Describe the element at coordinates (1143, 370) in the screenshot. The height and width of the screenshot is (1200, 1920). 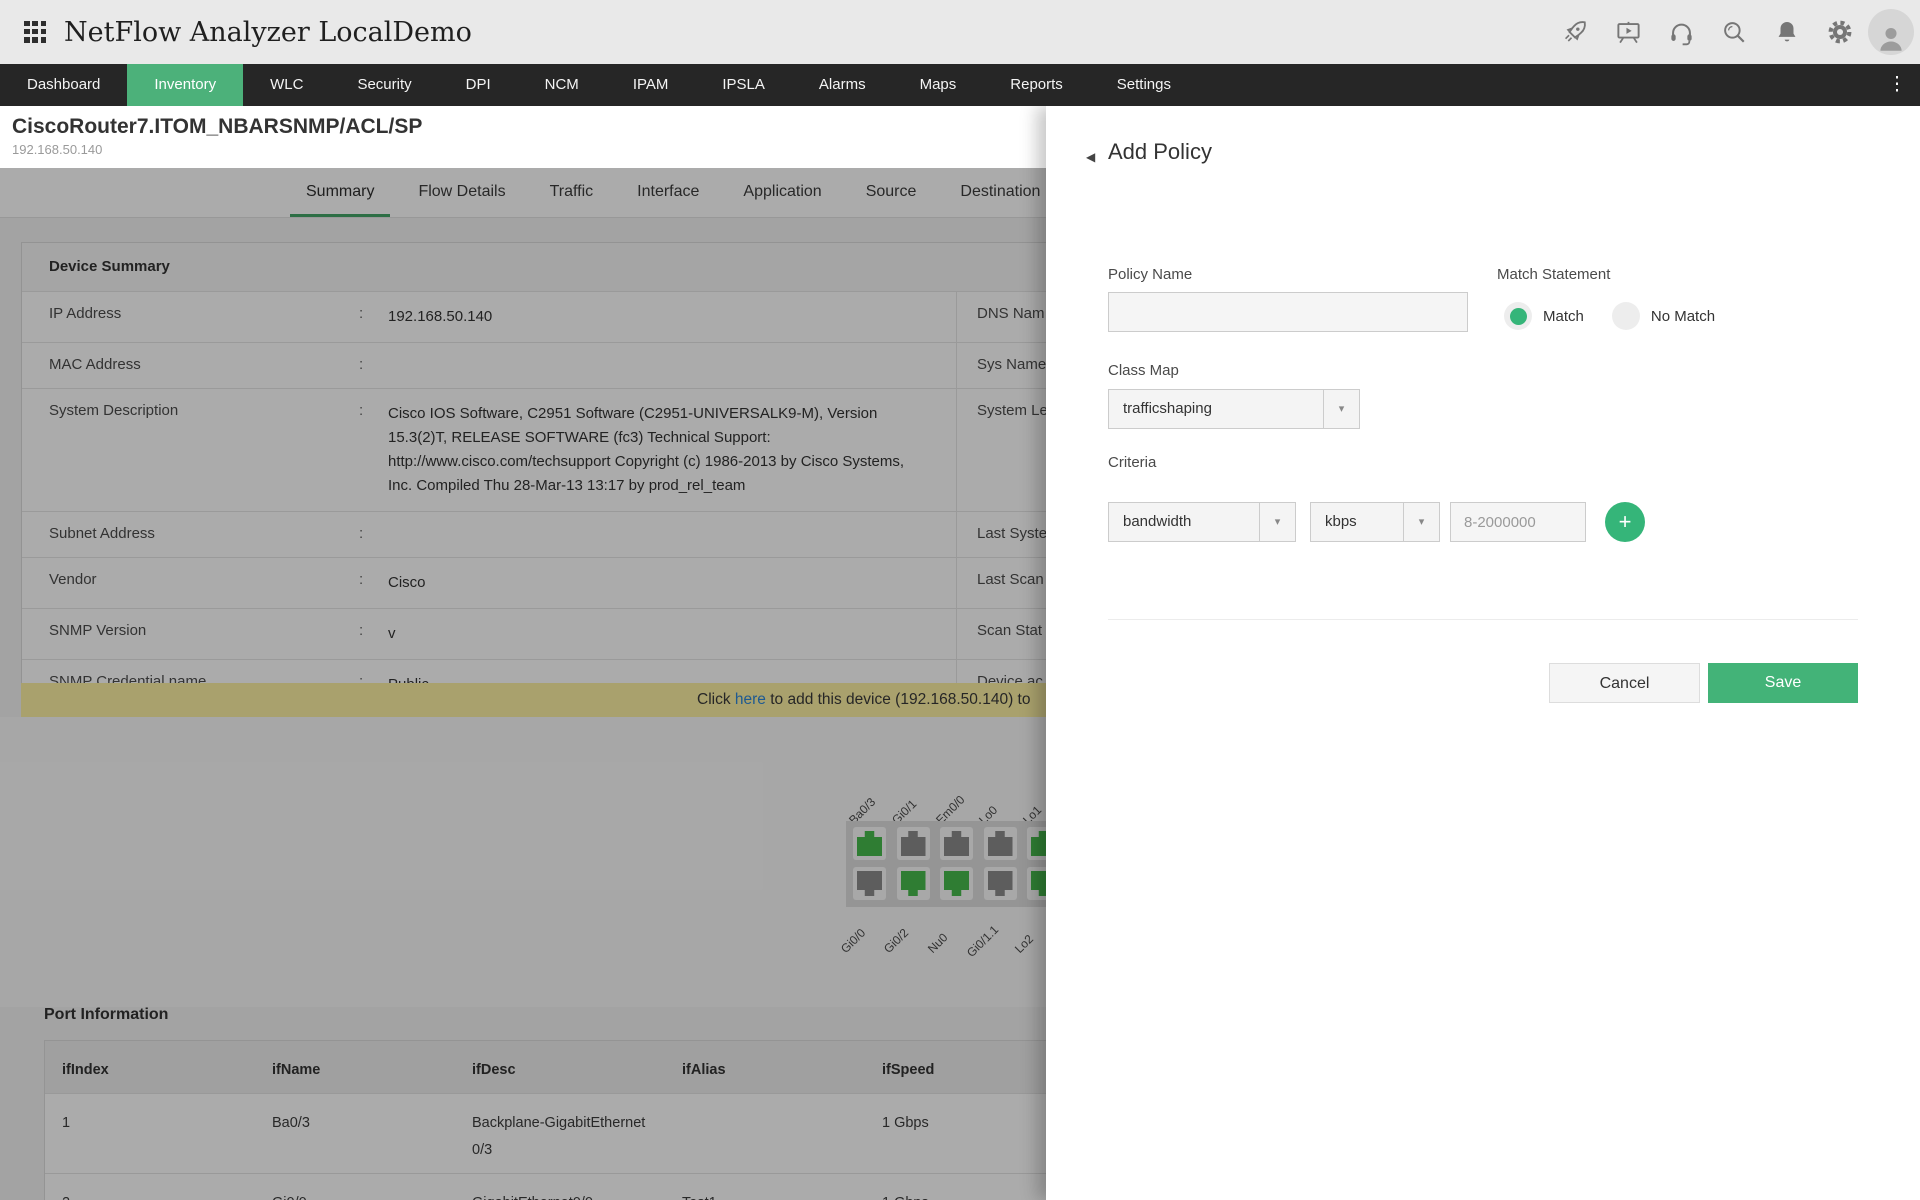
I see `class-map-label: Class Map` at that location.